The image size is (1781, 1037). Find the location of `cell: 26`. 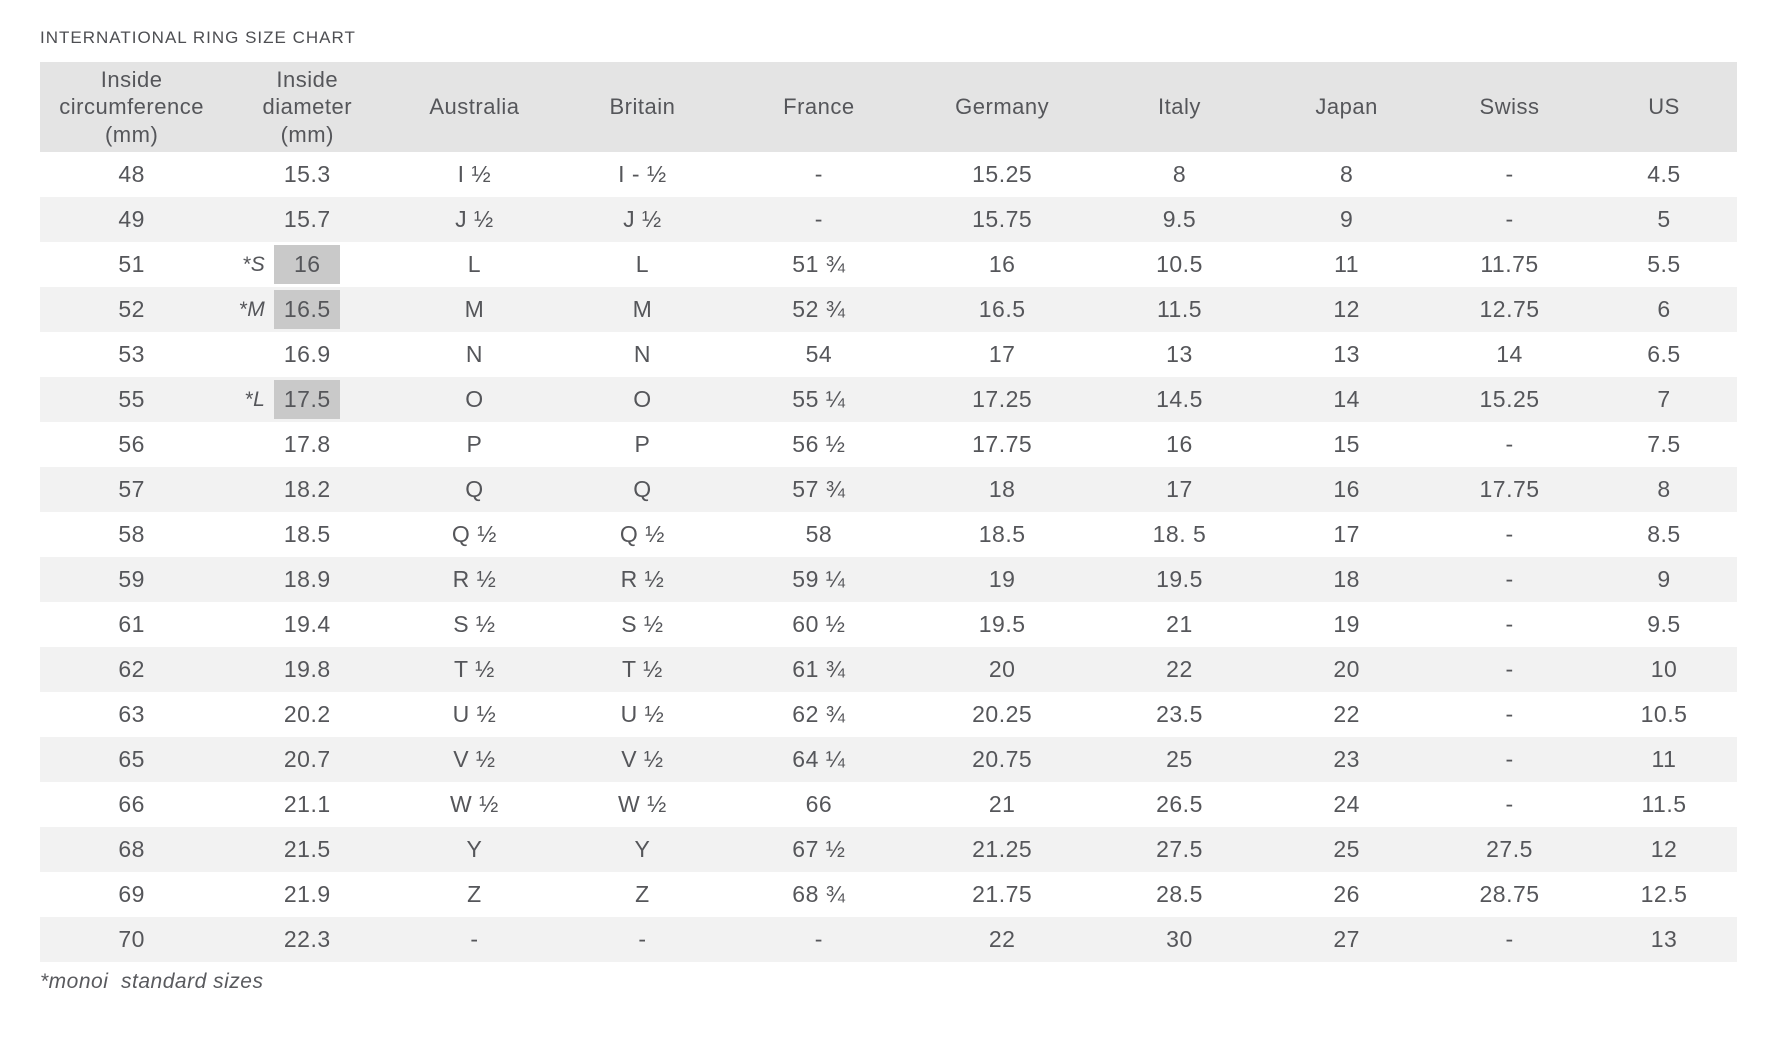

cell: 26 is located at coordinates (1346, 894).